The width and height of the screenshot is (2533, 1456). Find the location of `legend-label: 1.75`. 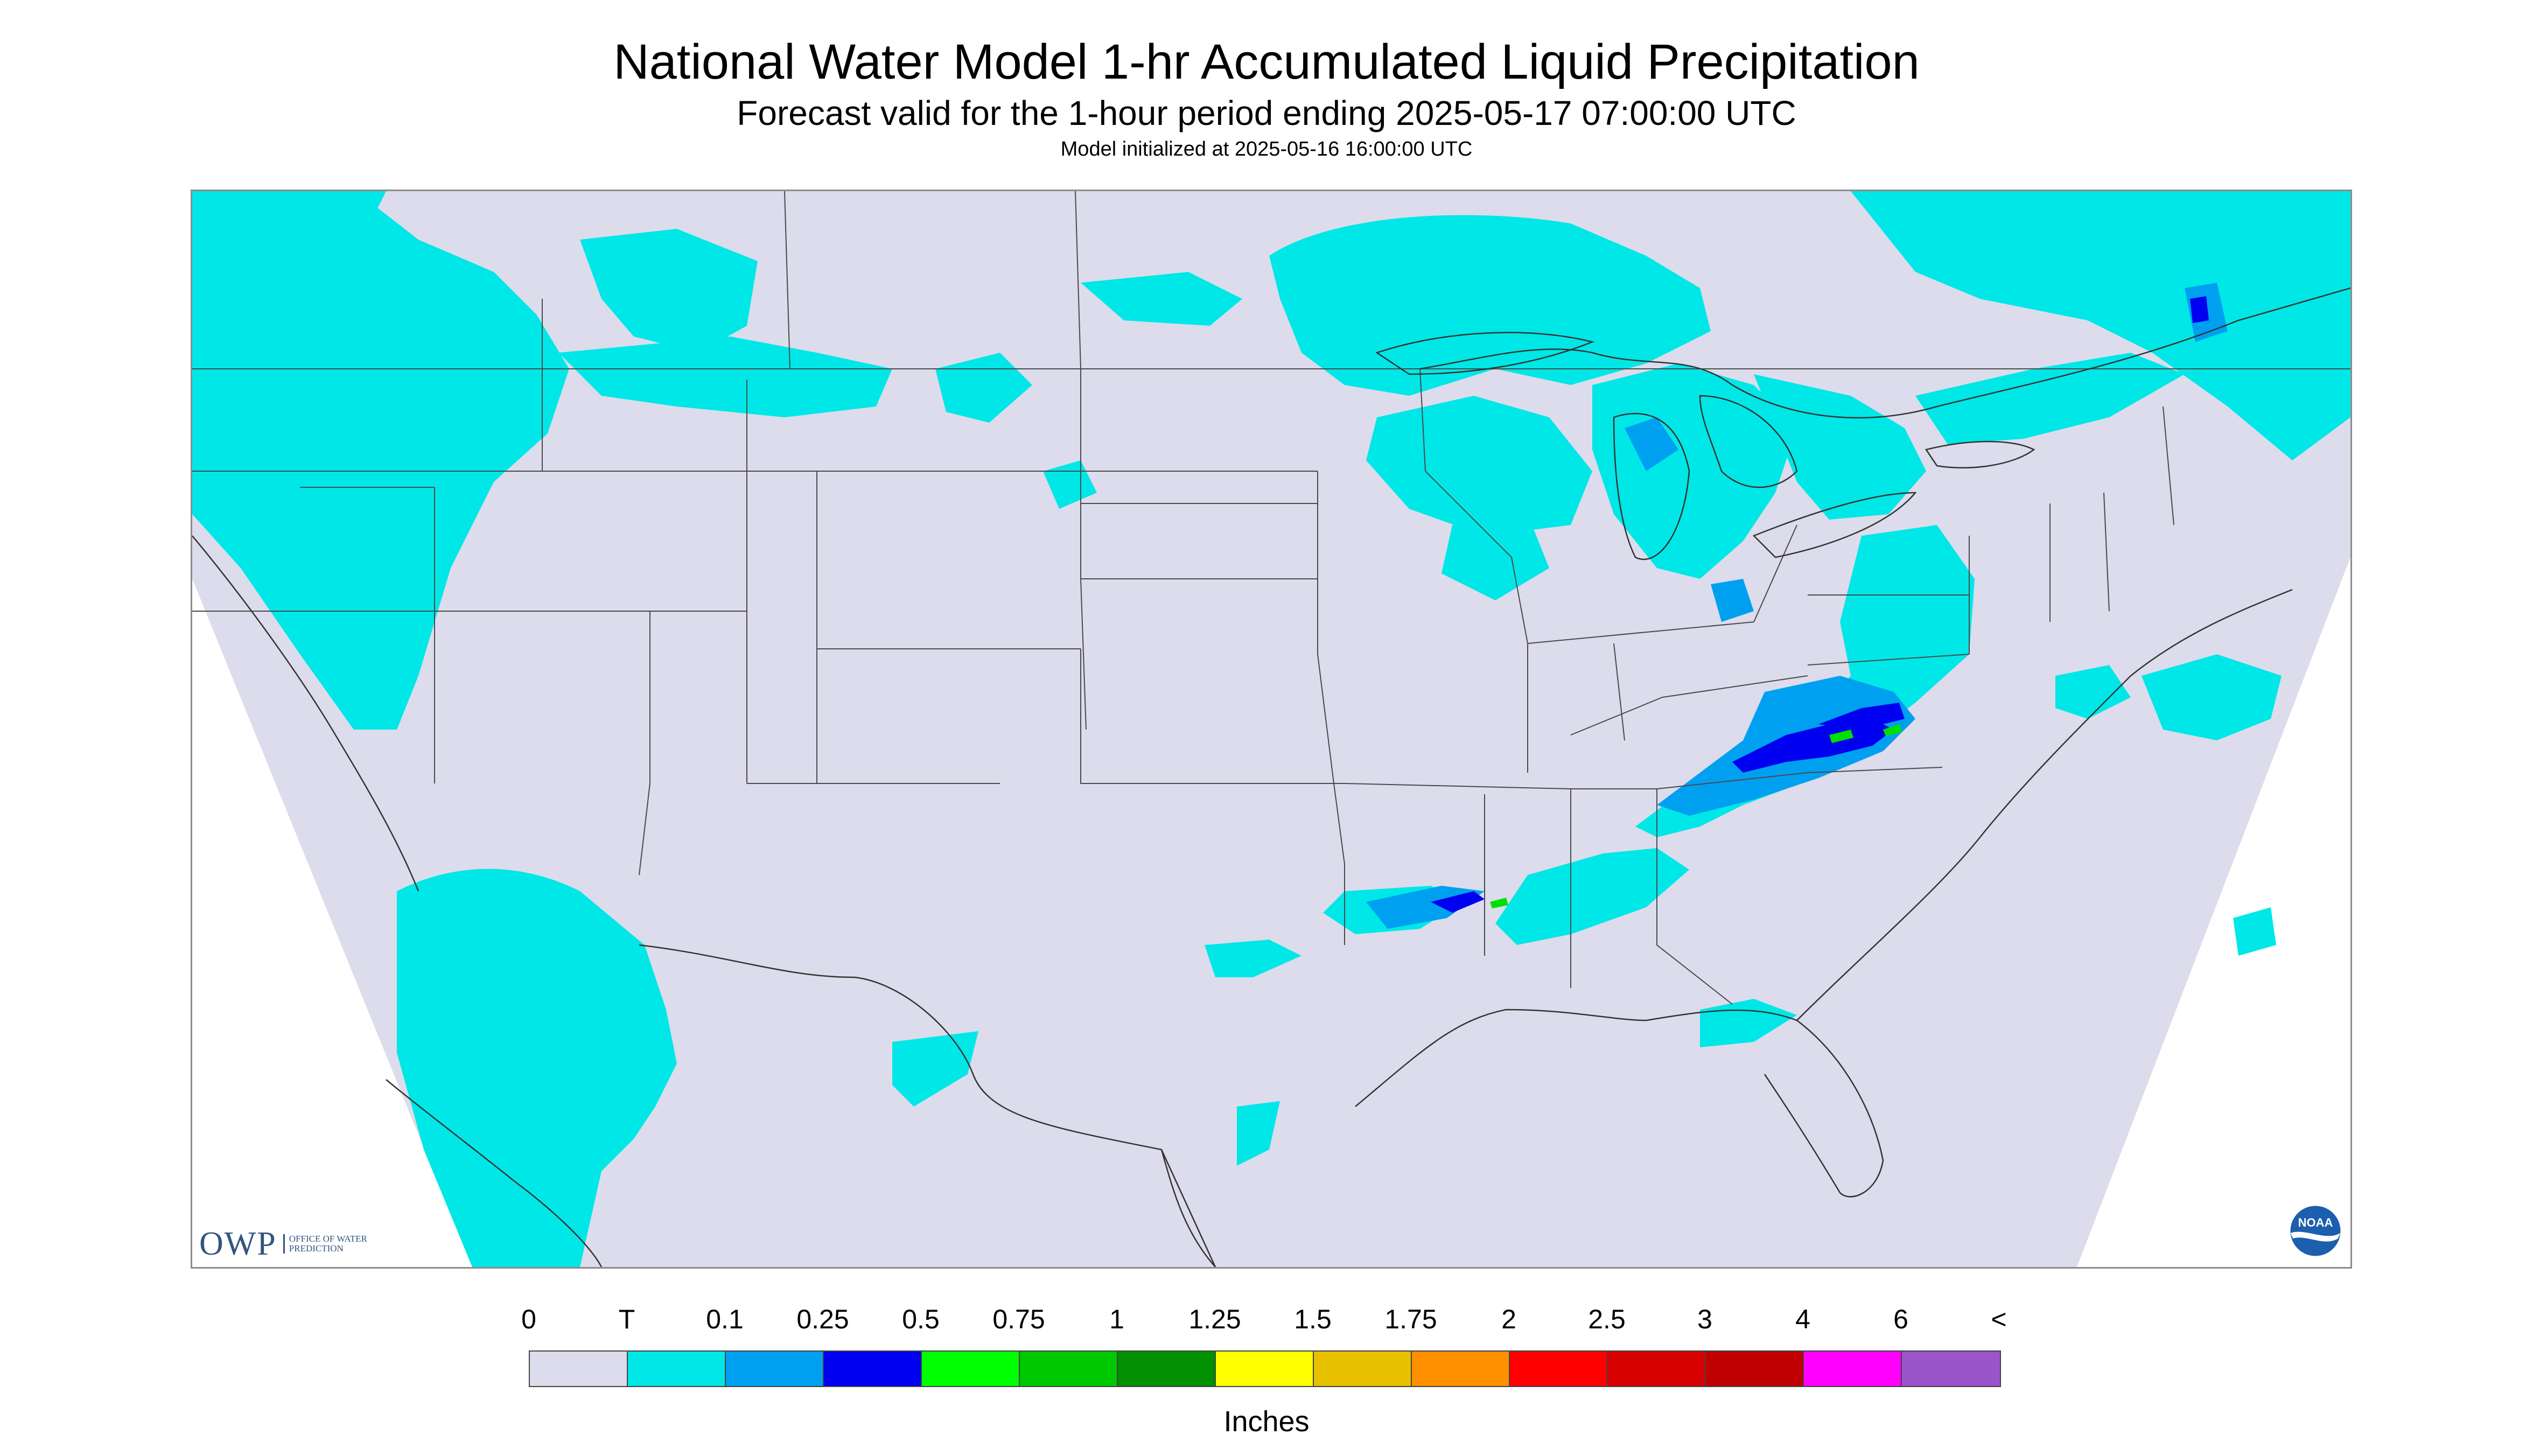

legend-label: 1.75 is located at coordinates (1410, 1319).